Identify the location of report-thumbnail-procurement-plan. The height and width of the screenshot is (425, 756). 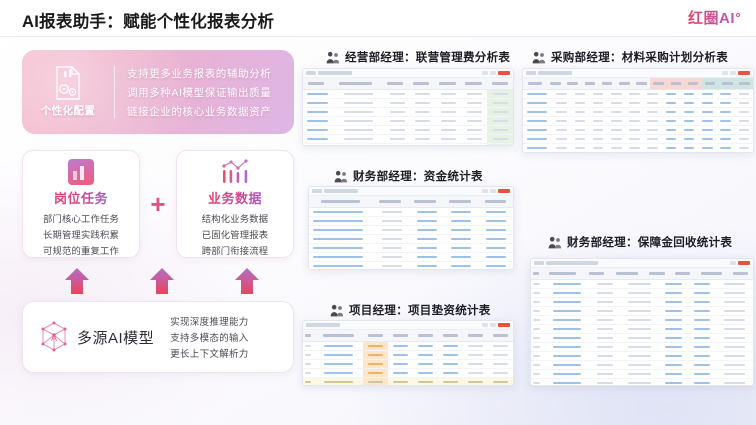
(638, 110).